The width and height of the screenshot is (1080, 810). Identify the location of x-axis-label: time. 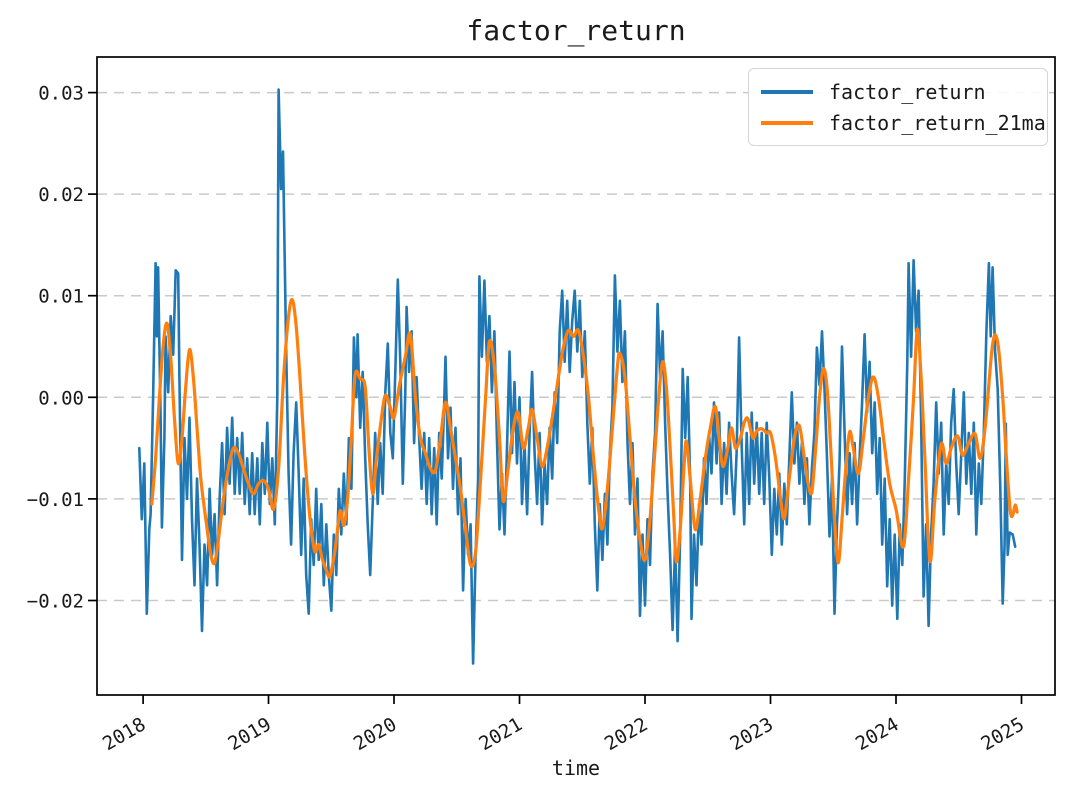
(576, 768).